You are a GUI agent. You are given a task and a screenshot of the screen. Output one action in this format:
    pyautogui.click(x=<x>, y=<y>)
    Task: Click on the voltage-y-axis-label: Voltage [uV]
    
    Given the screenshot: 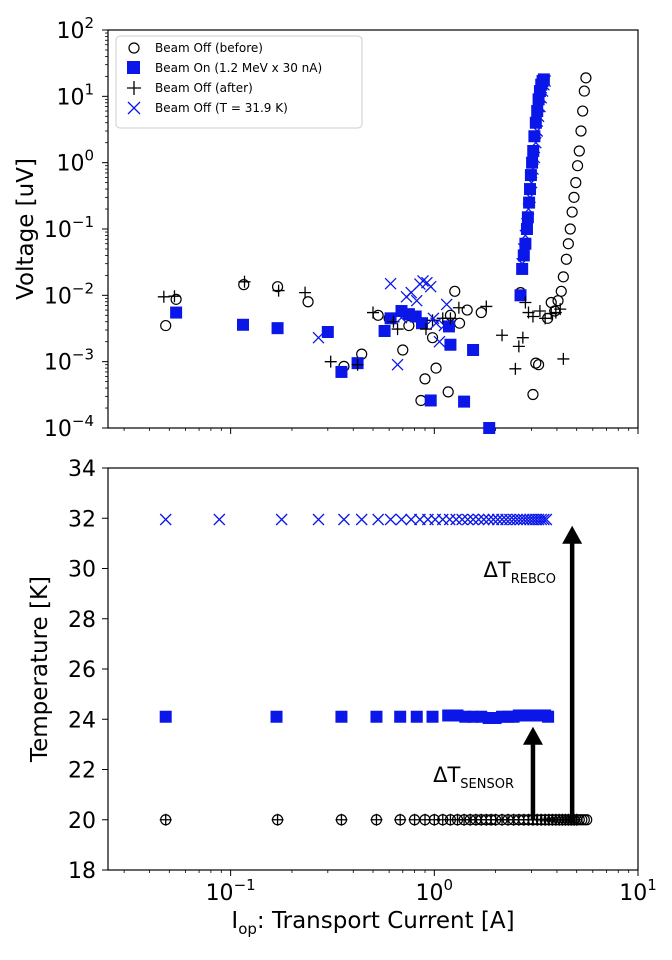 What is the action you would take?
    pyautogui.click(x=26, y=229)
    